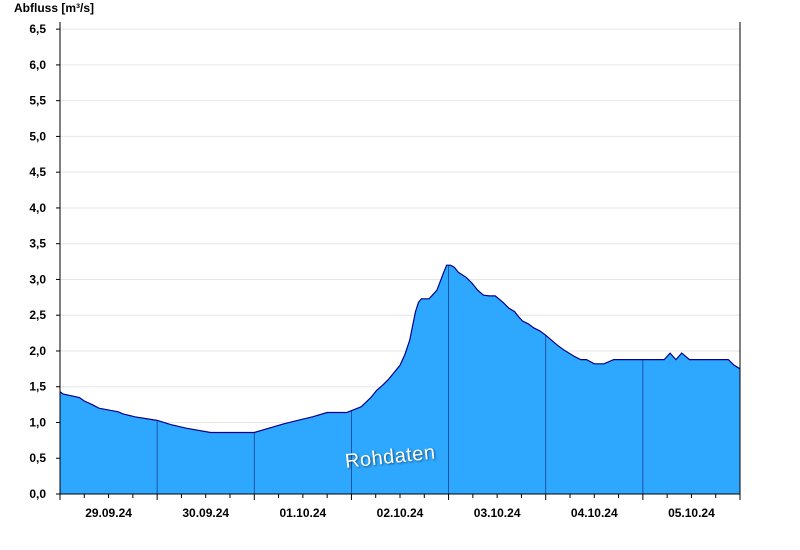  I want to click on y-tick-label: 4,0, so click(37, 208).